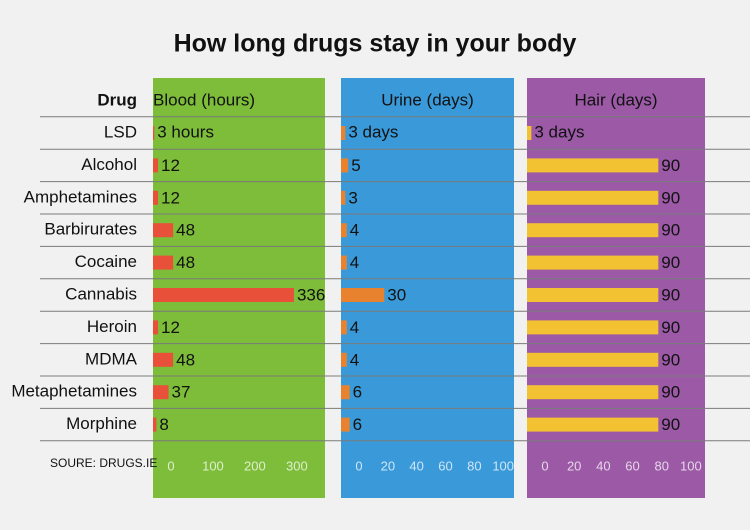 The height and width of the screenshot is (530, 750). What do you see at coordinates (396, 294) in the screenshot?
I see `value-label: 30` at bounding box center [396, 294].